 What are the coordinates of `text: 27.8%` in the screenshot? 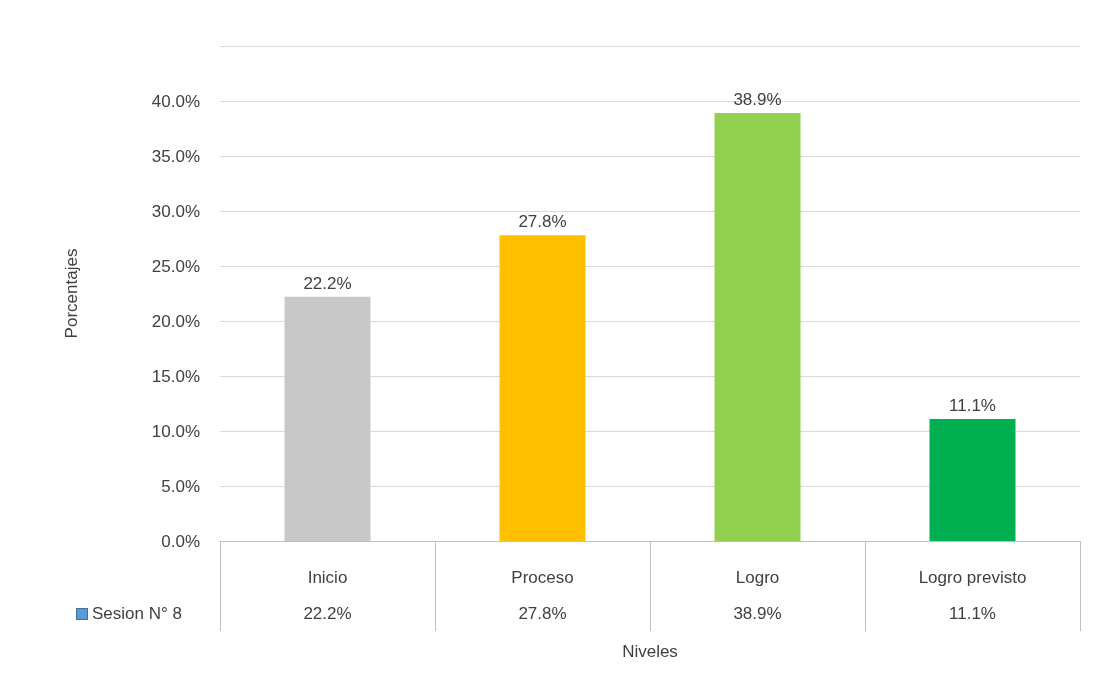 It's located at (542, 222).